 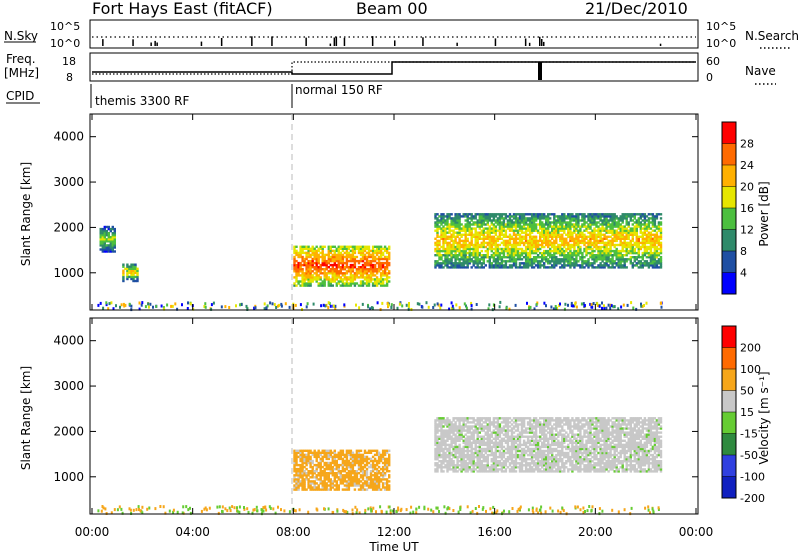 I want to click on ground-scatter-cell, so click(x=599, y=306).